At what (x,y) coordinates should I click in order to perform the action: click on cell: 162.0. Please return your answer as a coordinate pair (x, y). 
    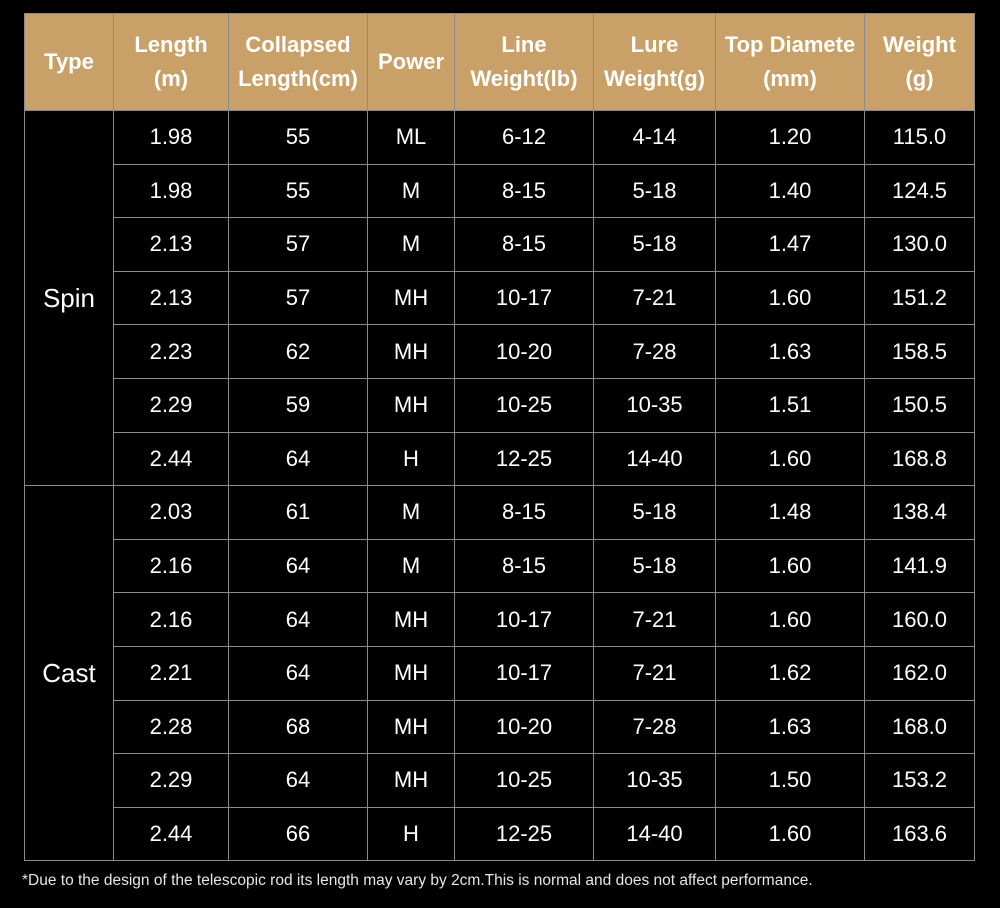
    Looking at the image, I should click on (919, 673).